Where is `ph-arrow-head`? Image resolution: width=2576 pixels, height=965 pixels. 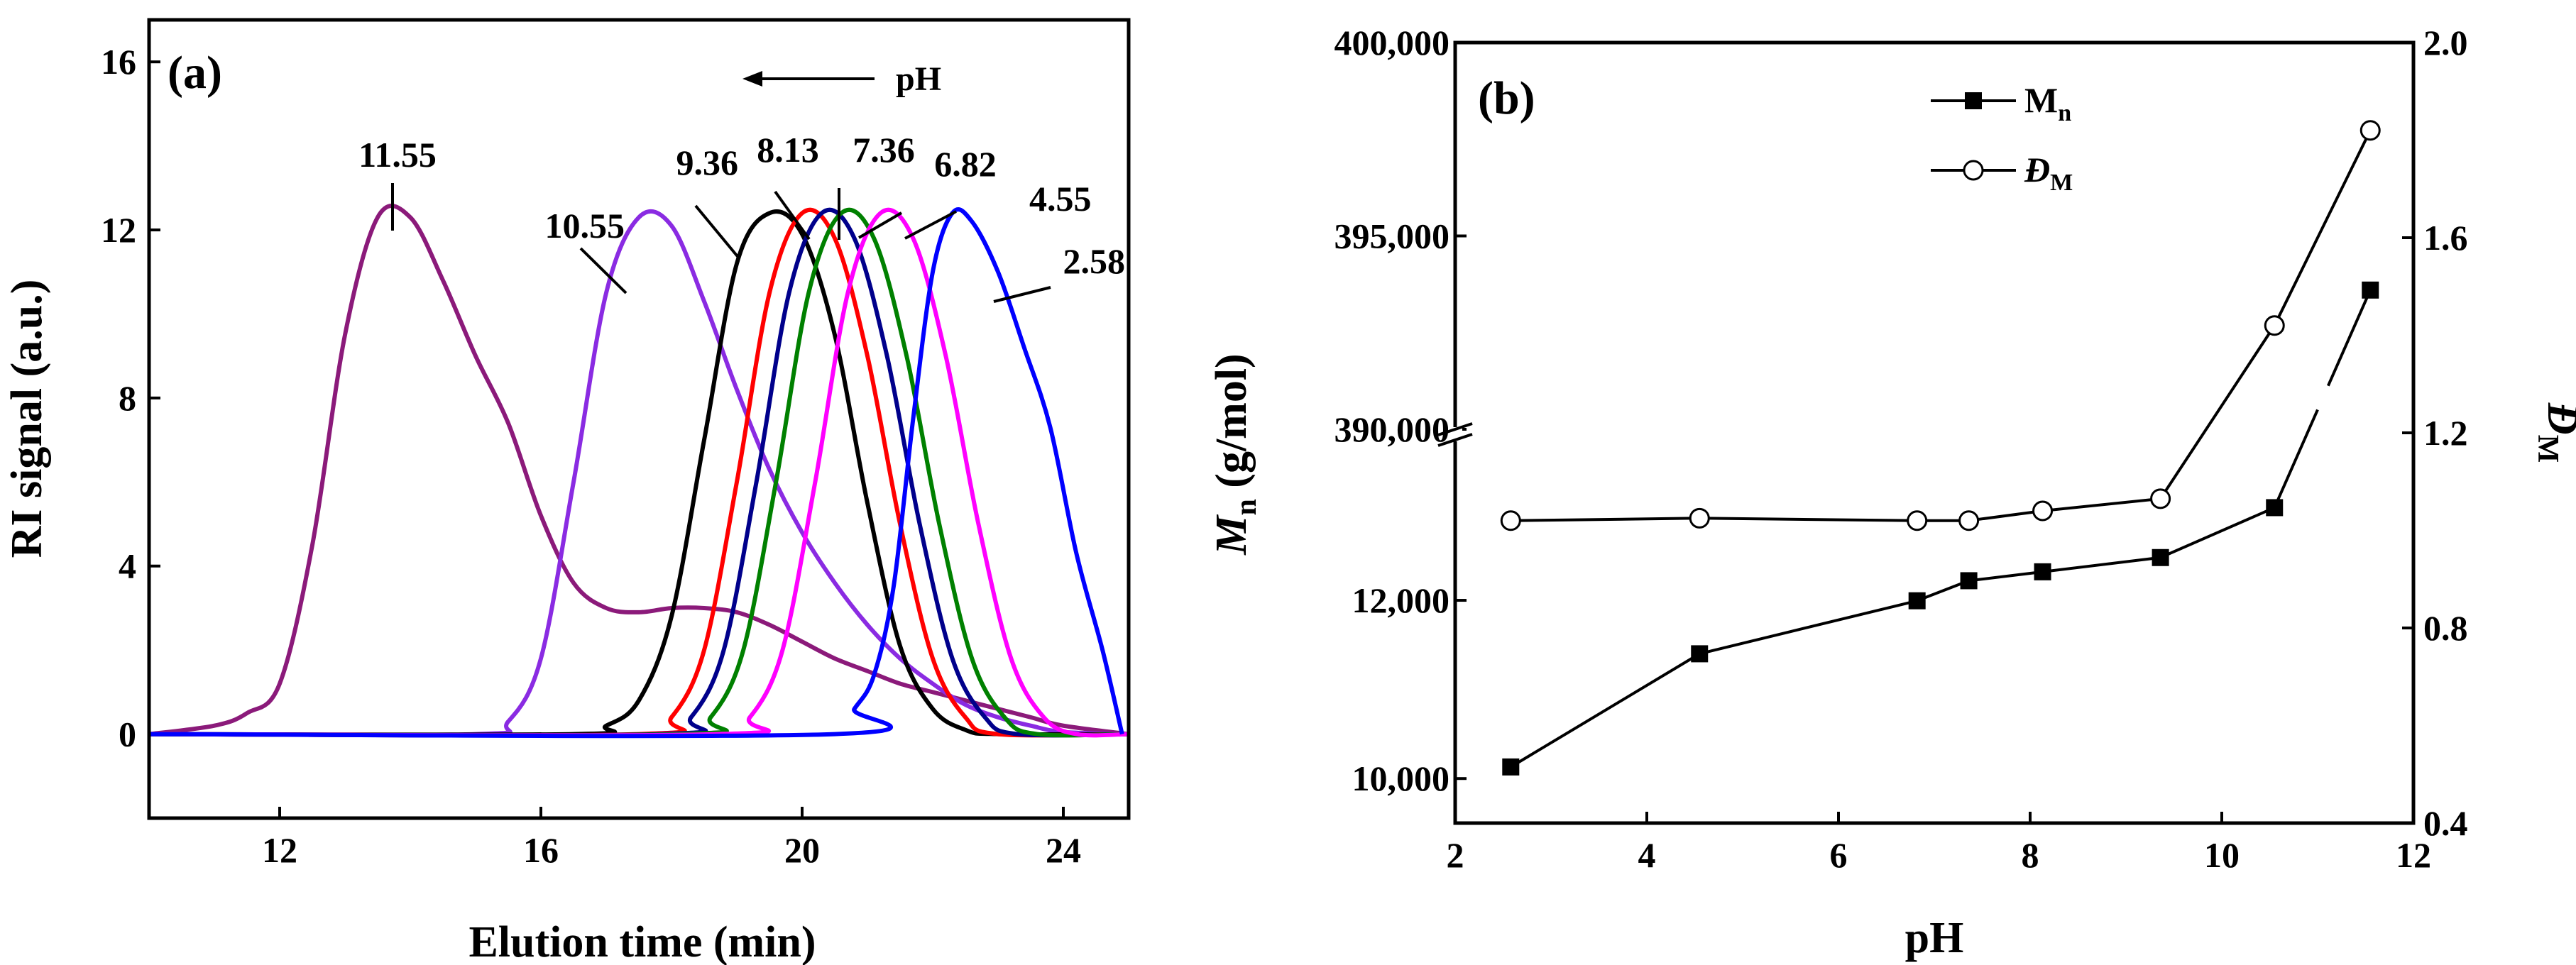
ph-arrow-head is located at coordinates (752, 79).